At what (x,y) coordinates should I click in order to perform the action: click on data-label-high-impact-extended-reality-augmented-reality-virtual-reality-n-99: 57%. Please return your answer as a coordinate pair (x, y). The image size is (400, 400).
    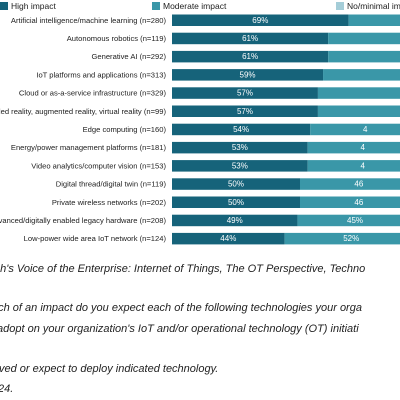
    Looking at the image, I should click on (245, 111).